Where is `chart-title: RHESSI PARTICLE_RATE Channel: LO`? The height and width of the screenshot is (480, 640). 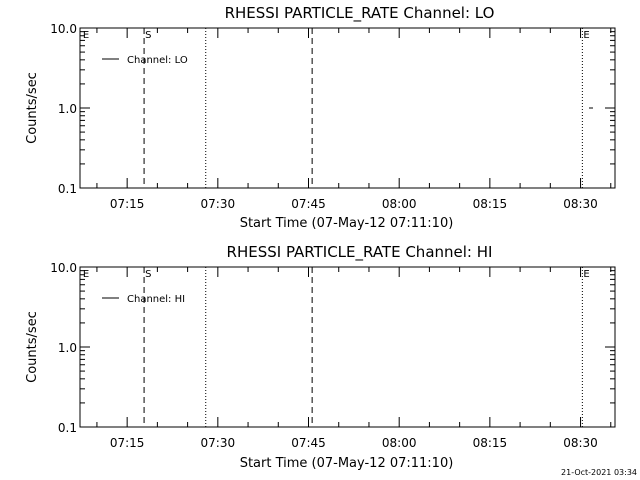 chart-title: RHESSI PARTICLE_RATE Channel: LO is located at coordinates (360, 13).